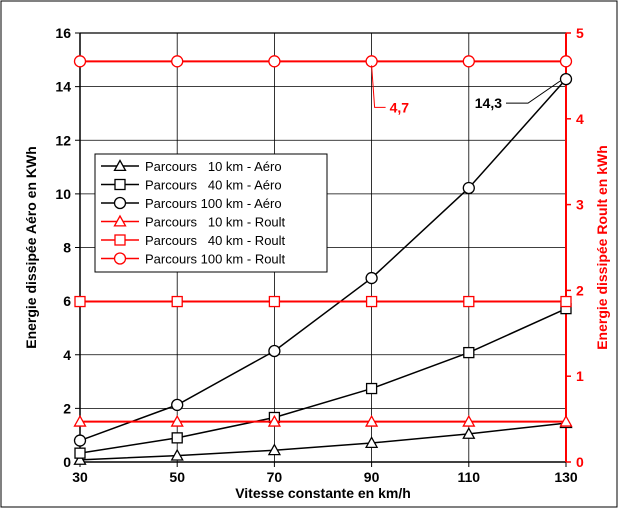 This screenshot has height=508, width=618. What do you see at coordinates (31, 247) in the screenshot?
I see `y-axis-title-left: Energie dissipée Aéro en KWh` at bounding box center [31, 247].